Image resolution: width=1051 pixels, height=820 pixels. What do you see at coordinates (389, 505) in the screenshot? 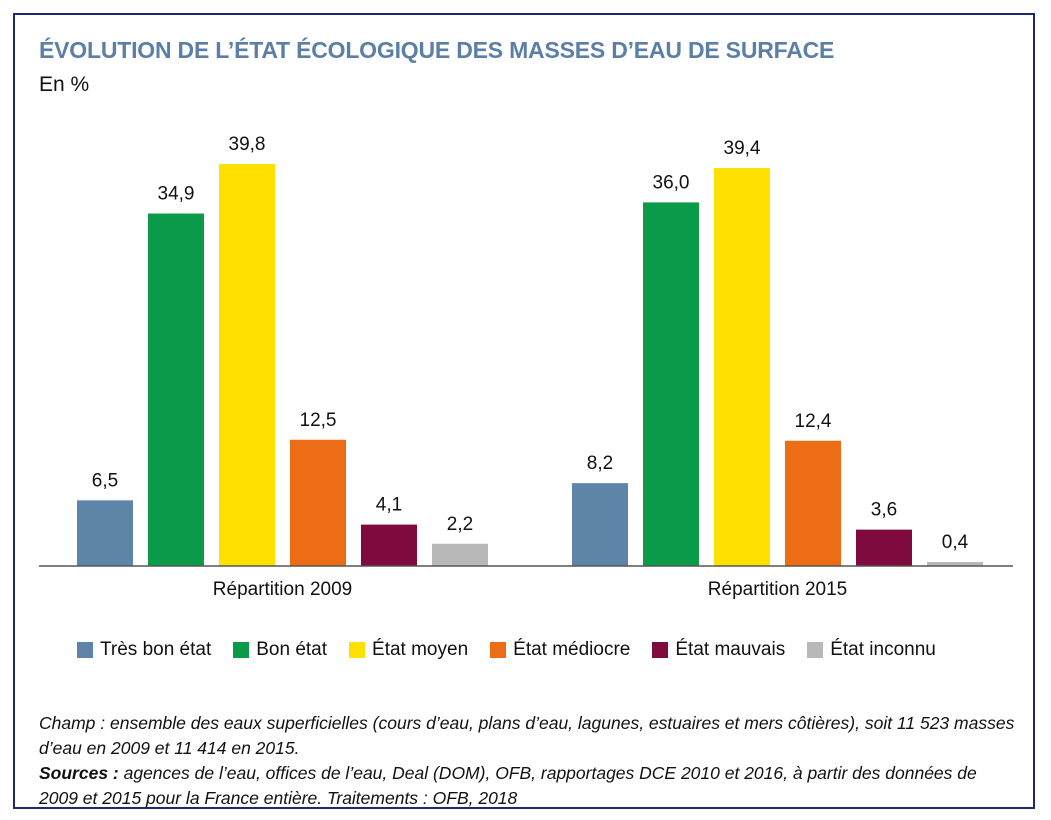
I see `data-label: 4,1` at bounding box center [389, 505].